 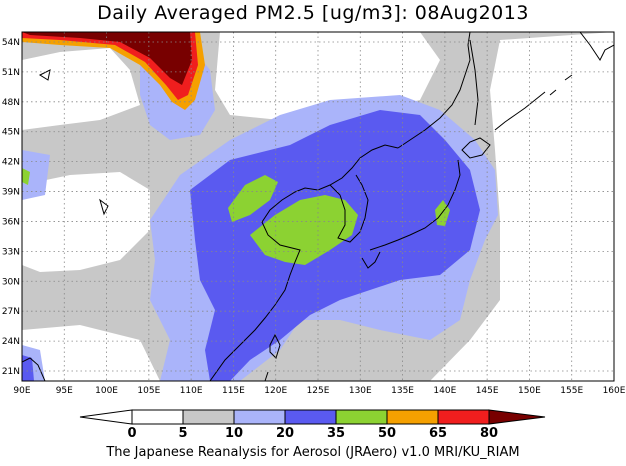 What do you see at coordinates (131, 433) in the screenshot?
I see `colorbar-level-label: 0` at bounding box center [131, 433].